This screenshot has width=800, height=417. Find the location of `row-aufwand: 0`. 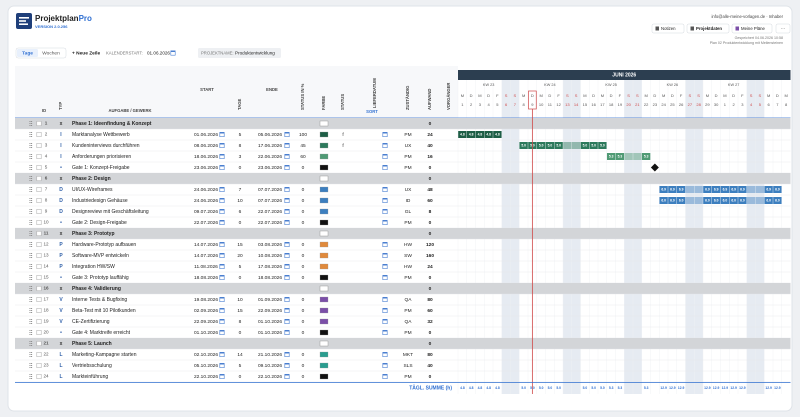

row-aufwand: 0 is located at coordinates (430, 168).